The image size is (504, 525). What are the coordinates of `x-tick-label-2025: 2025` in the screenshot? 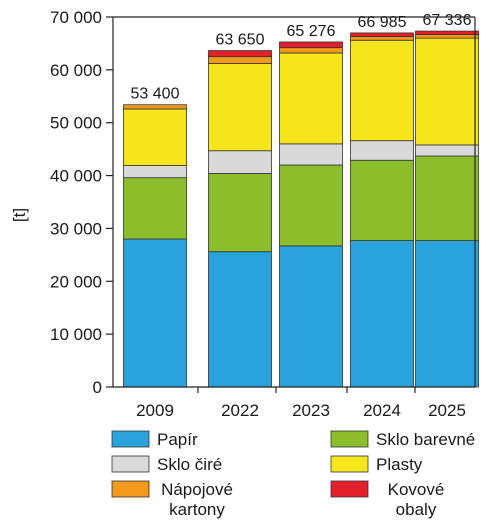 It's located at (447, 410).